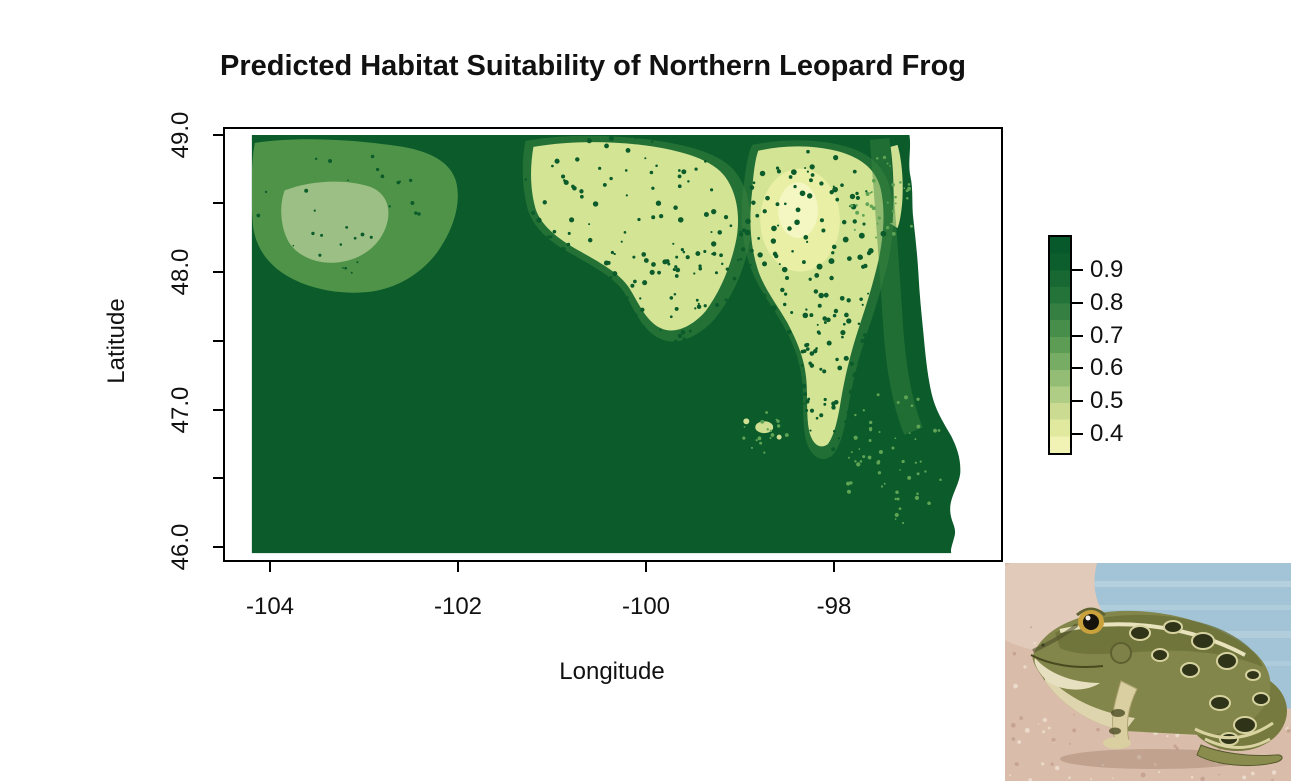 Image resolution: width=1291 pixels, height=781 pixels. Describe the element at coordinates (458, 606) in the screenshot. I see `x-tick-label: -102` at that location.